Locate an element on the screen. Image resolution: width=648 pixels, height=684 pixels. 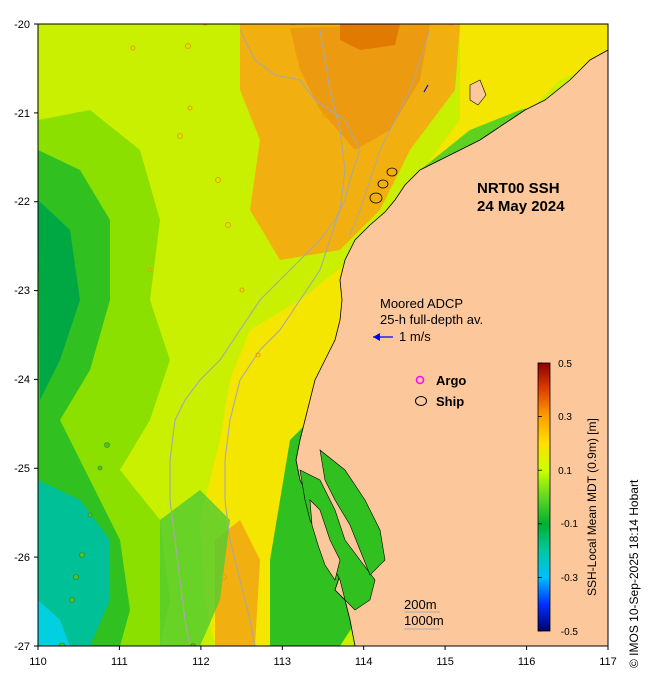
map-date: 24 May 2024 is located at coordinates (521, 206).